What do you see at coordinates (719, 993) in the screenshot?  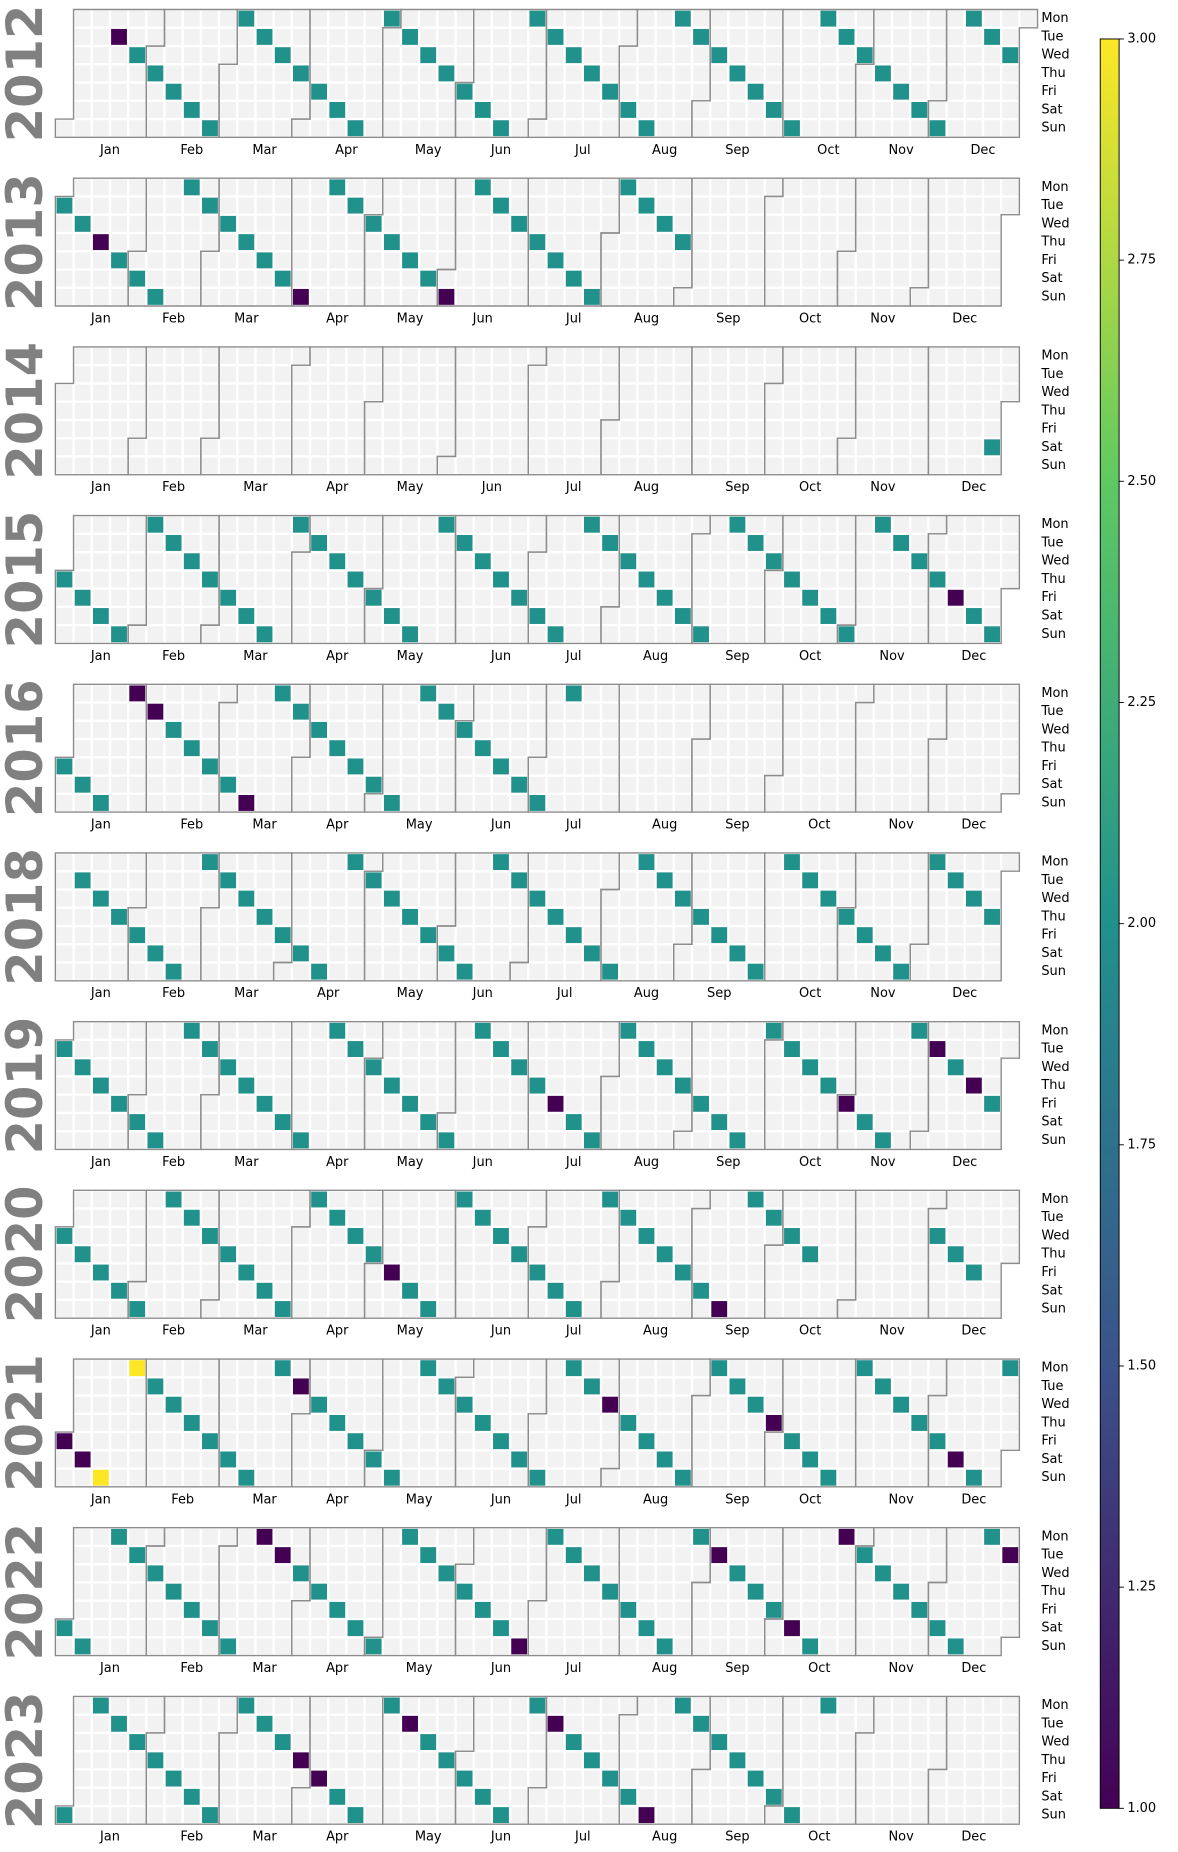 I see `month-label: Sep` at bounding box center [719, 993].